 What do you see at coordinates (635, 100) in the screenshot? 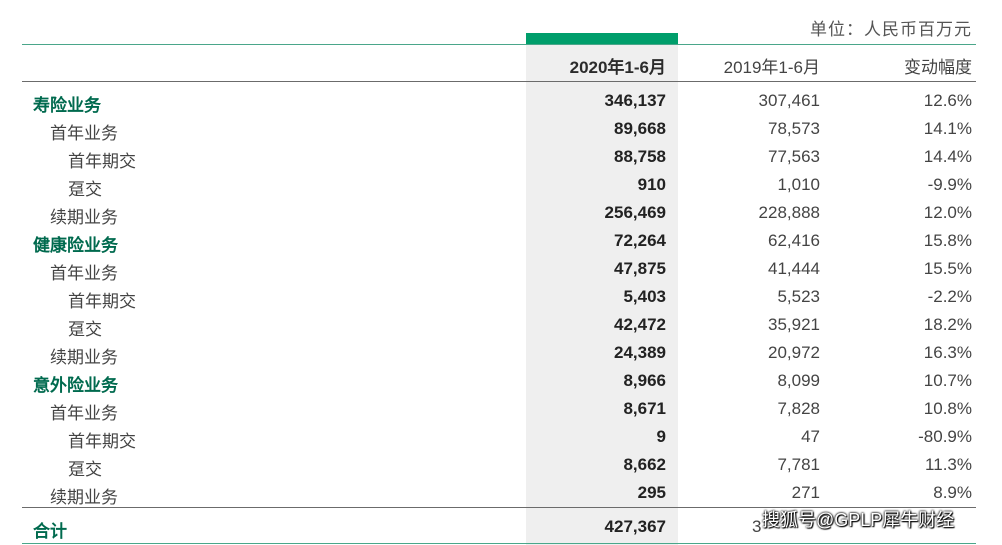
I see `cell-current: 346,137` at bounding box center [635, 100].